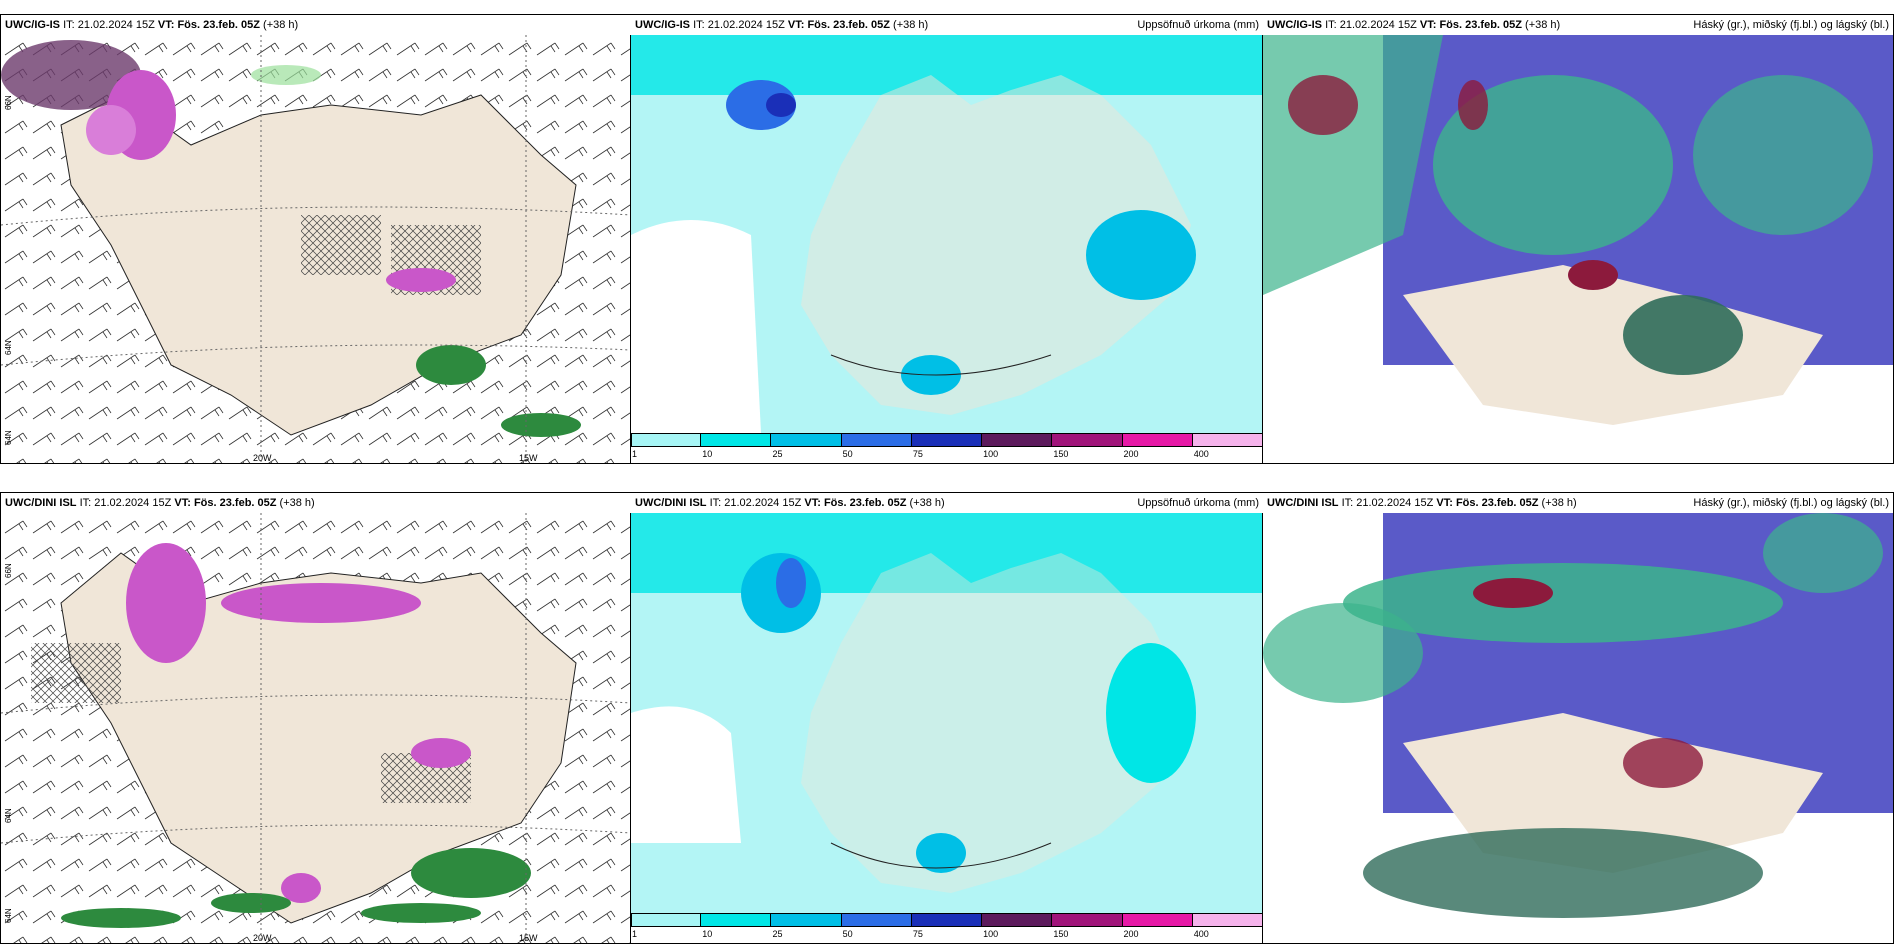 Image resolution: width=1900 pixels, height=950 pixels. I want to click on cloud-map, so click(1578, 249).